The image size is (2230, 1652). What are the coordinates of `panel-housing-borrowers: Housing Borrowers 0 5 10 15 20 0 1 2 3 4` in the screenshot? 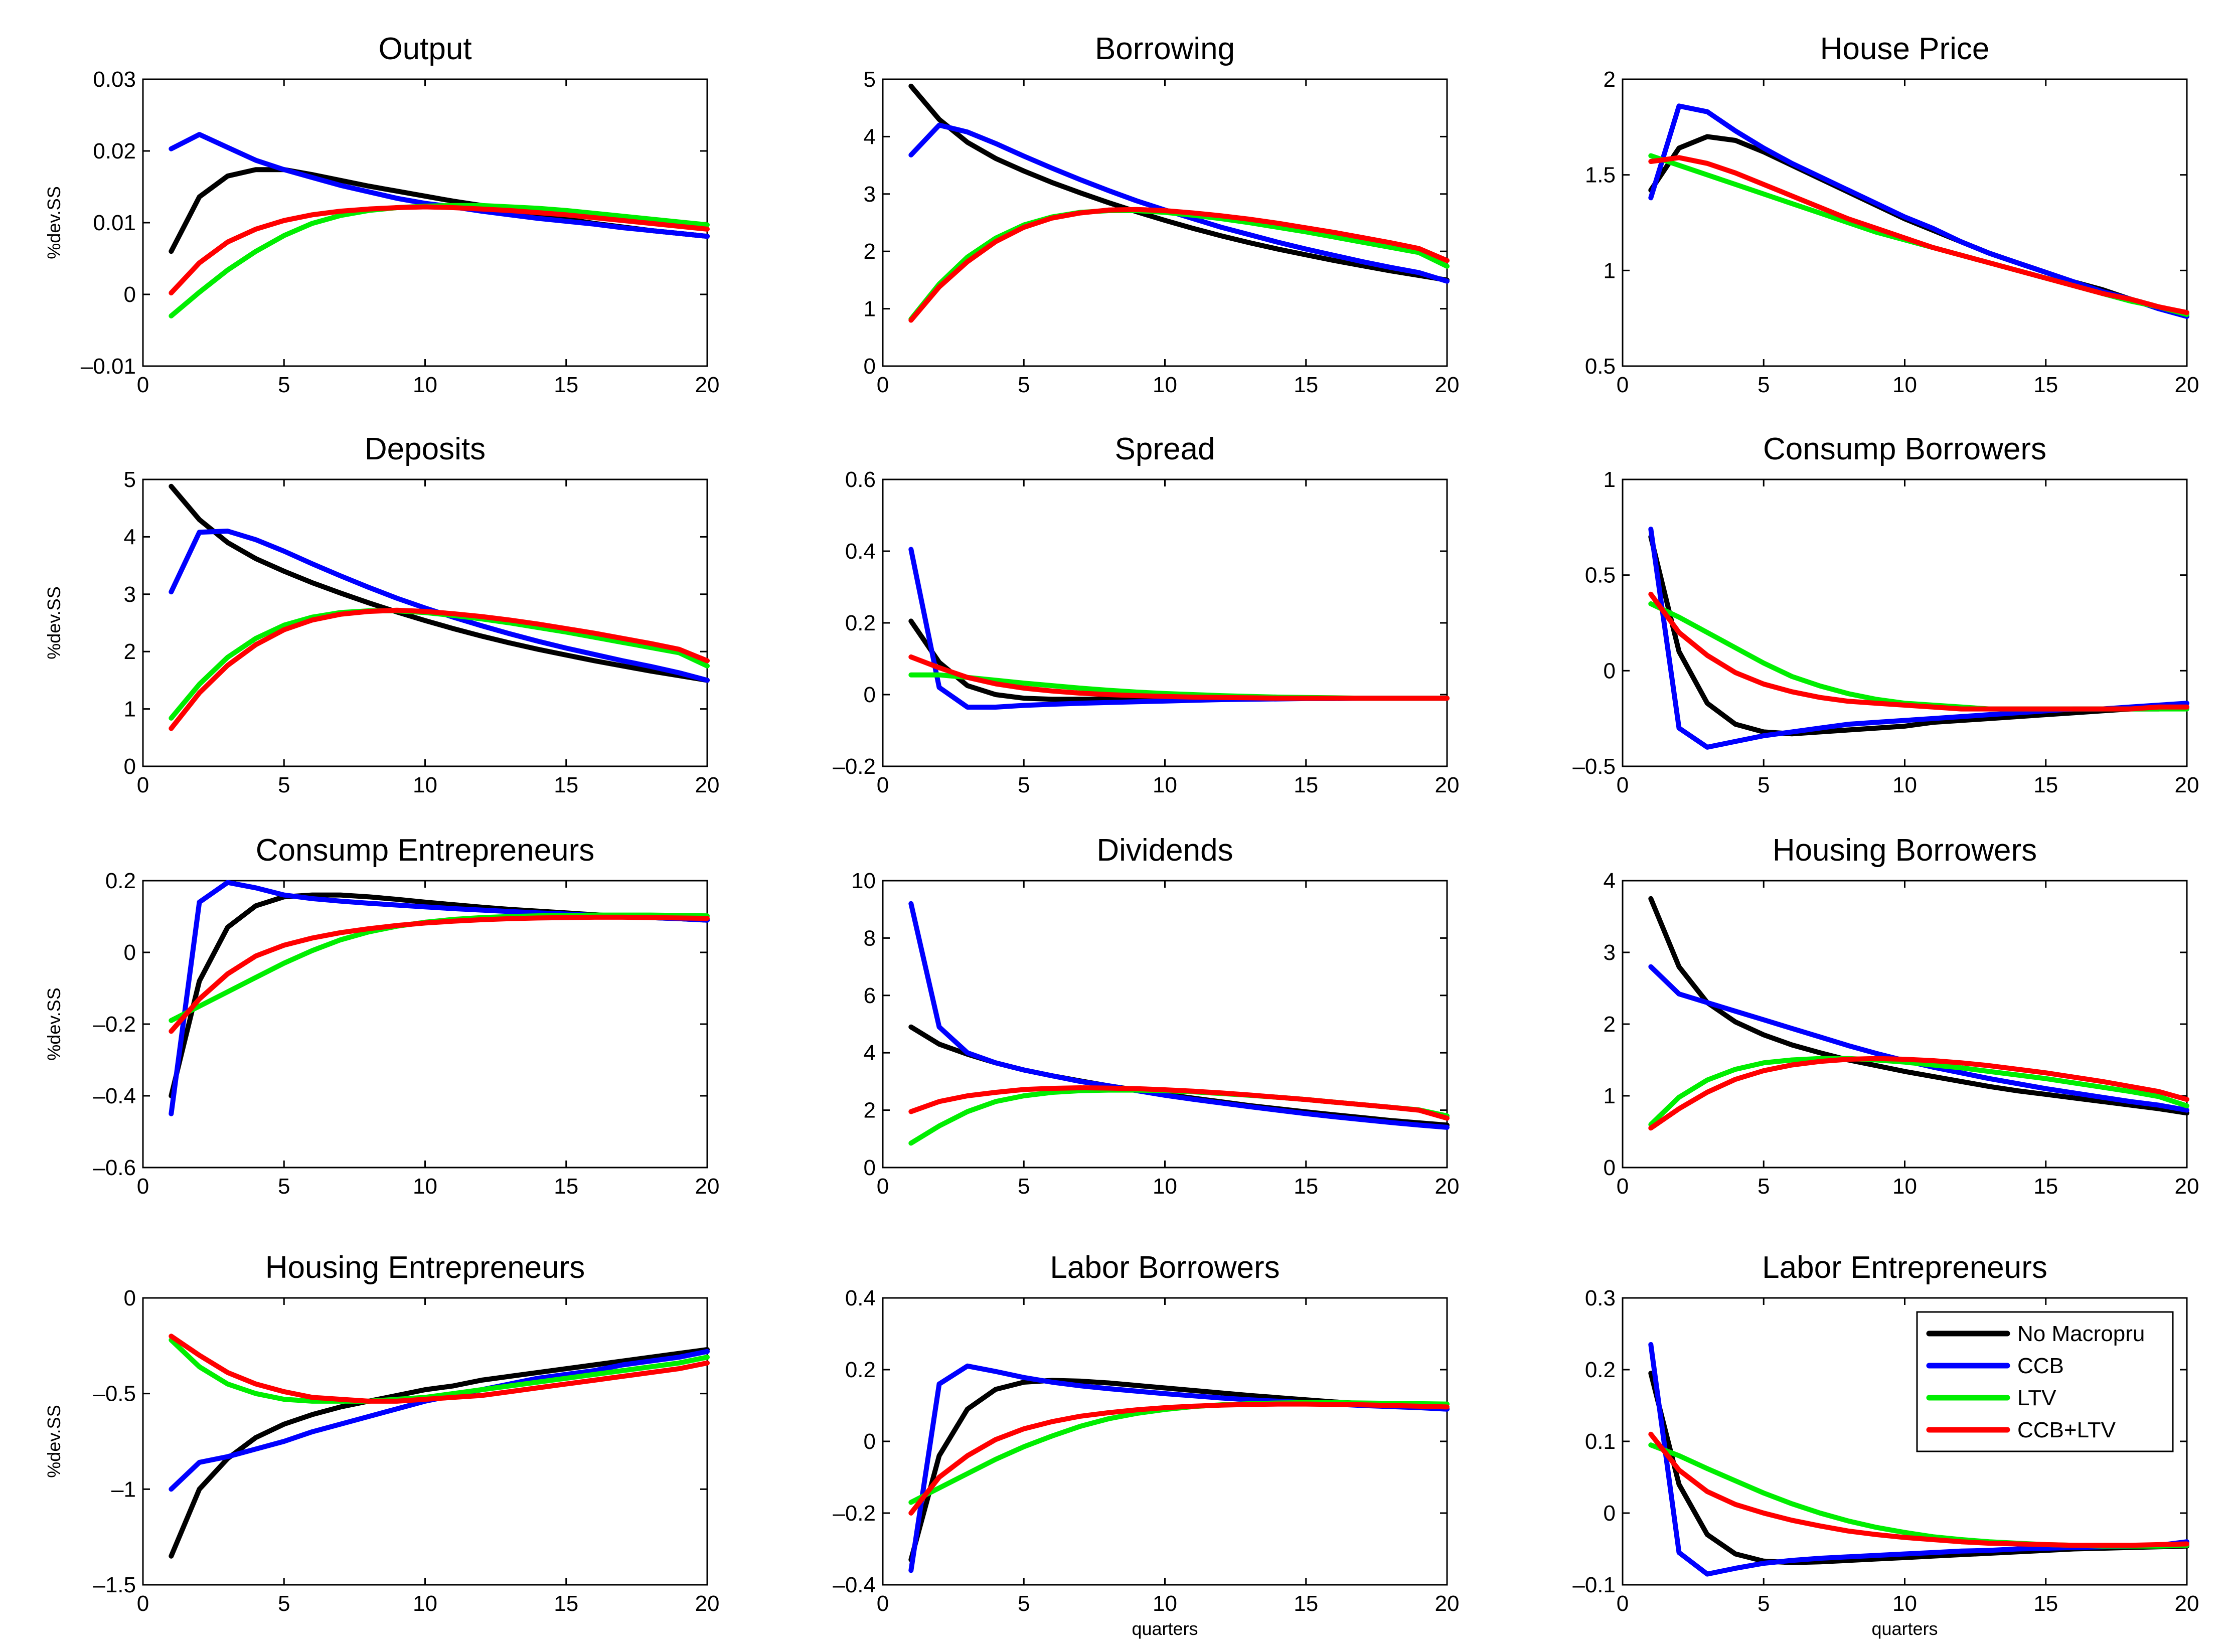 It's located at (1901, 1016).